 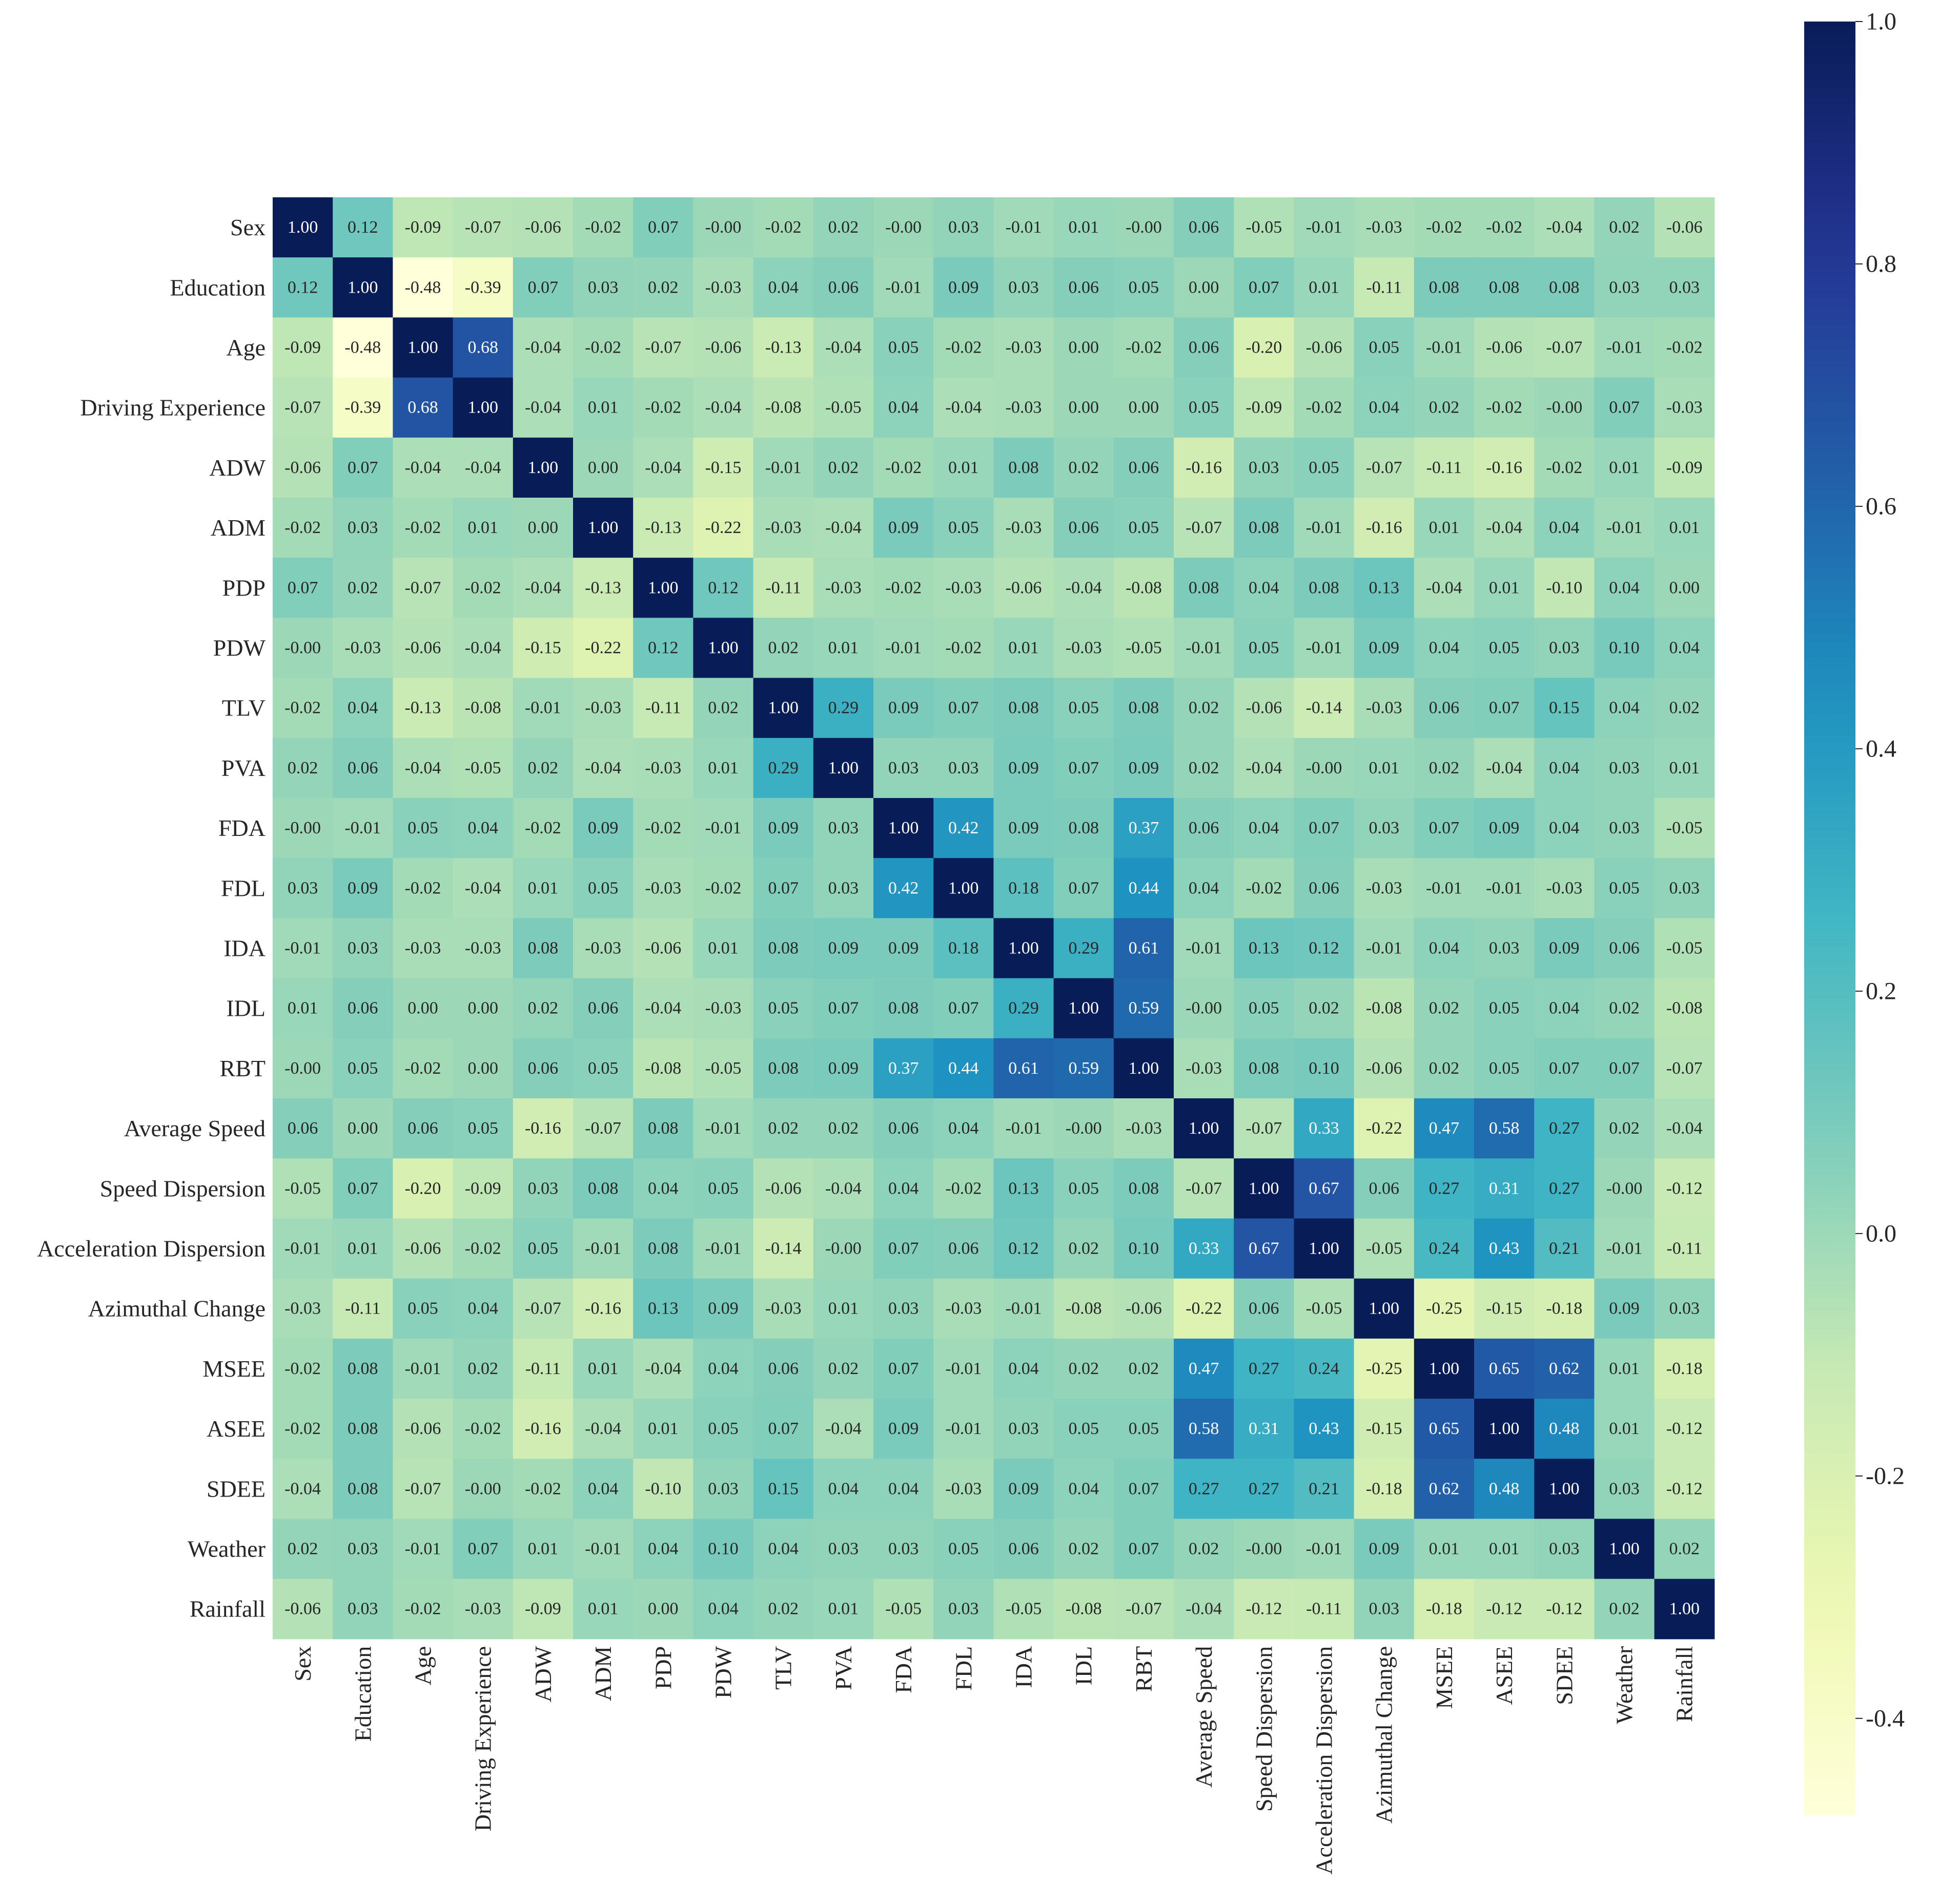 What do you see at coordinates (783, 1488) in the screenshot?
I see `cell-value-label: 0.15` at bounding box center [783, 1488].